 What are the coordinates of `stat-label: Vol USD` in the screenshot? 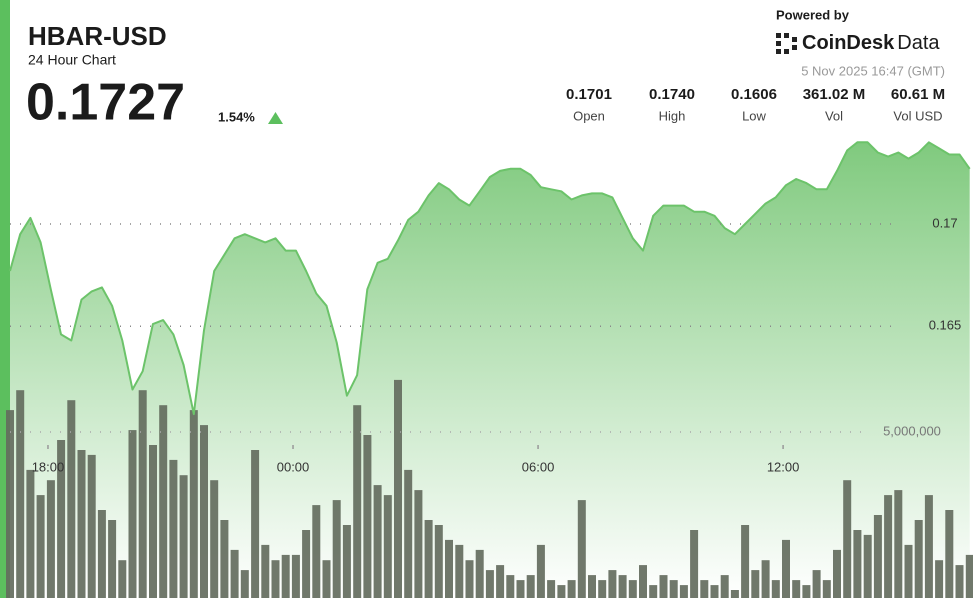 It's located at (917, 115).